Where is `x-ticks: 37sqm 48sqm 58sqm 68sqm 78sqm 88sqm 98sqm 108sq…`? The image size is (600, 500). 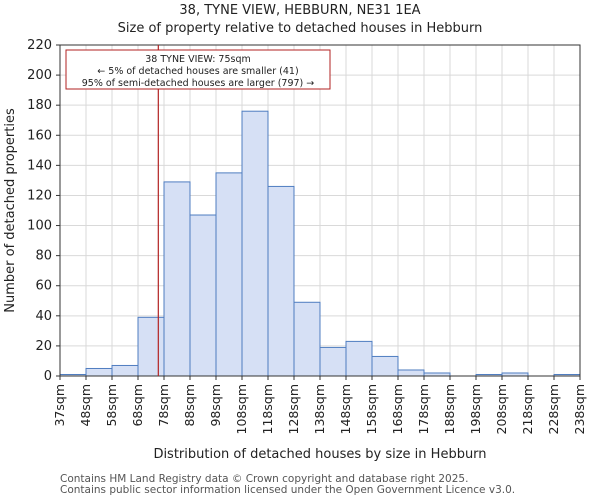 x-ticks: 37sqm 48sqm 58sqm 68sqm 78sqm 88sqm 98sqm 108sq… is located at coordinates (319, 405).